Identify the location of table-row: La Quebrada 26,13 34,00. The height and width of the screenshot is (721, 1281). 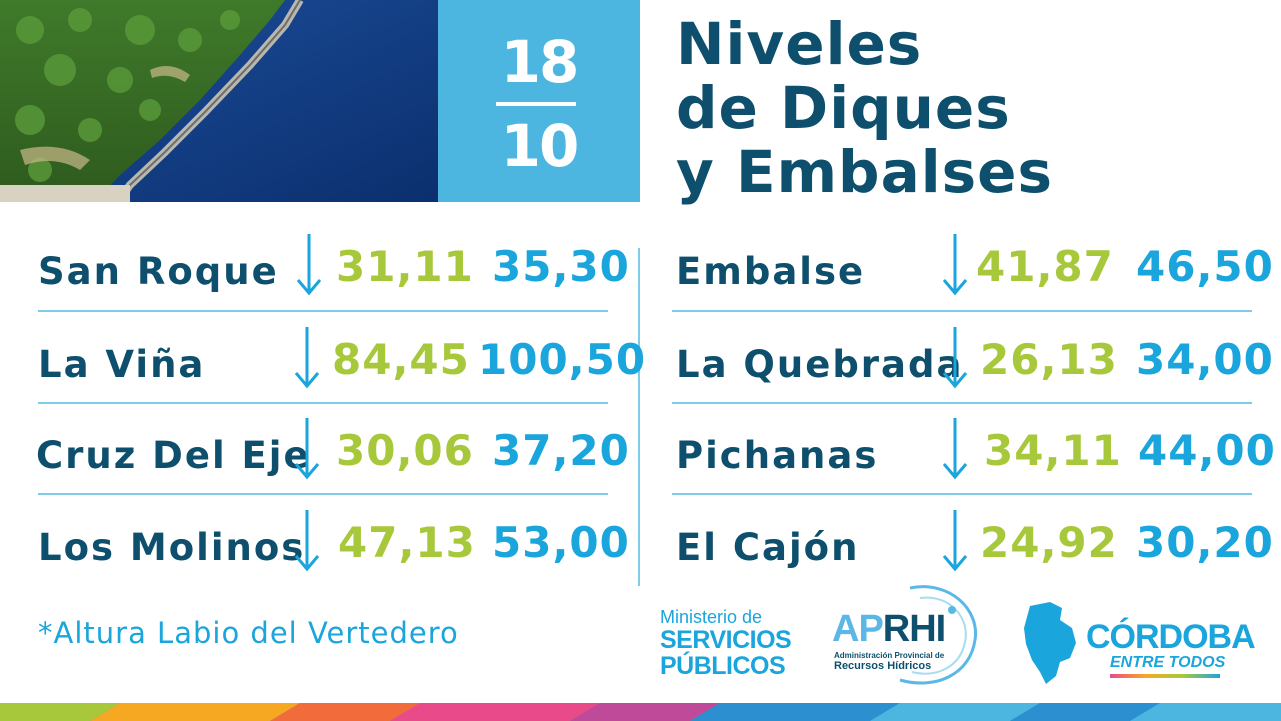
(976, 370).